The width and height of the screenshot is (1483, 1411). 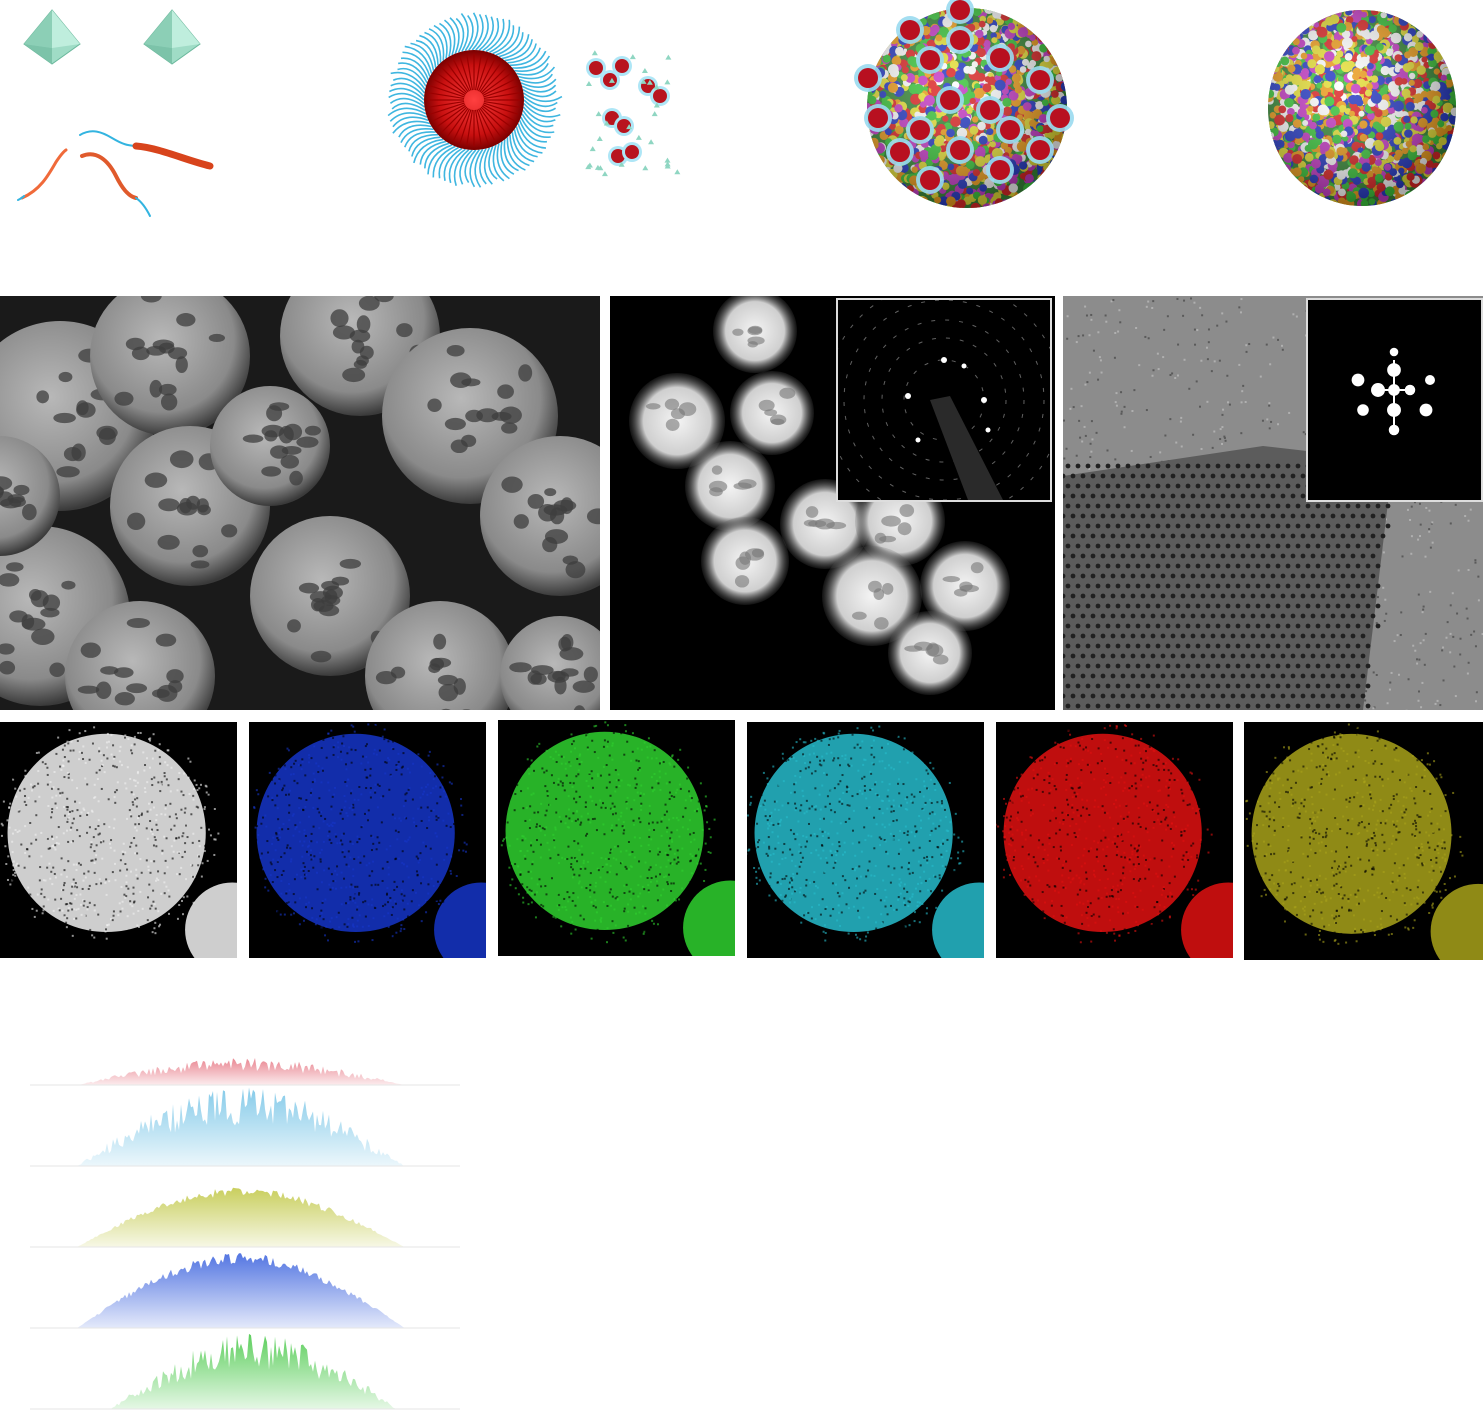 I want to click on block-copolymer-chain, so click(x=115, y=173).